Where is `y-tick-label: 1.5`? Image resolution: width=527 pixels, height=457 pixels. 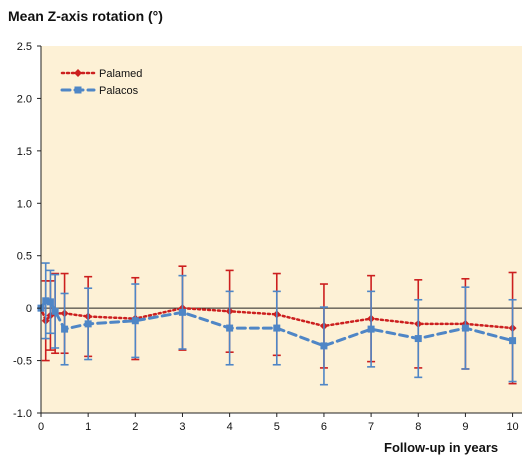 y-tick-label: 1.5 is located at coordinates (24, 152).